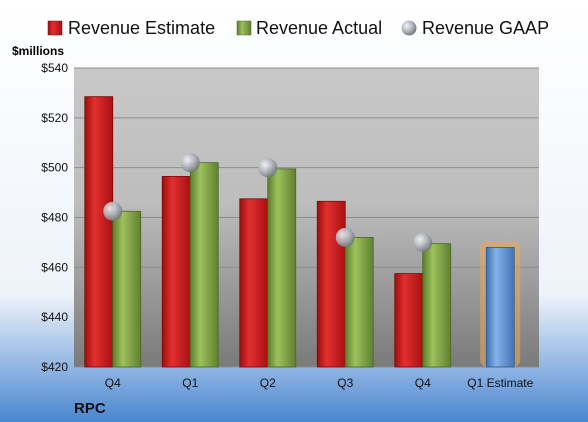 The height and width of the screenshot is (422, 588). Describe the element at coordinates (485, 28) in the screenshot. I see `legend-label-gaap: Revenue GAAP` at that location.